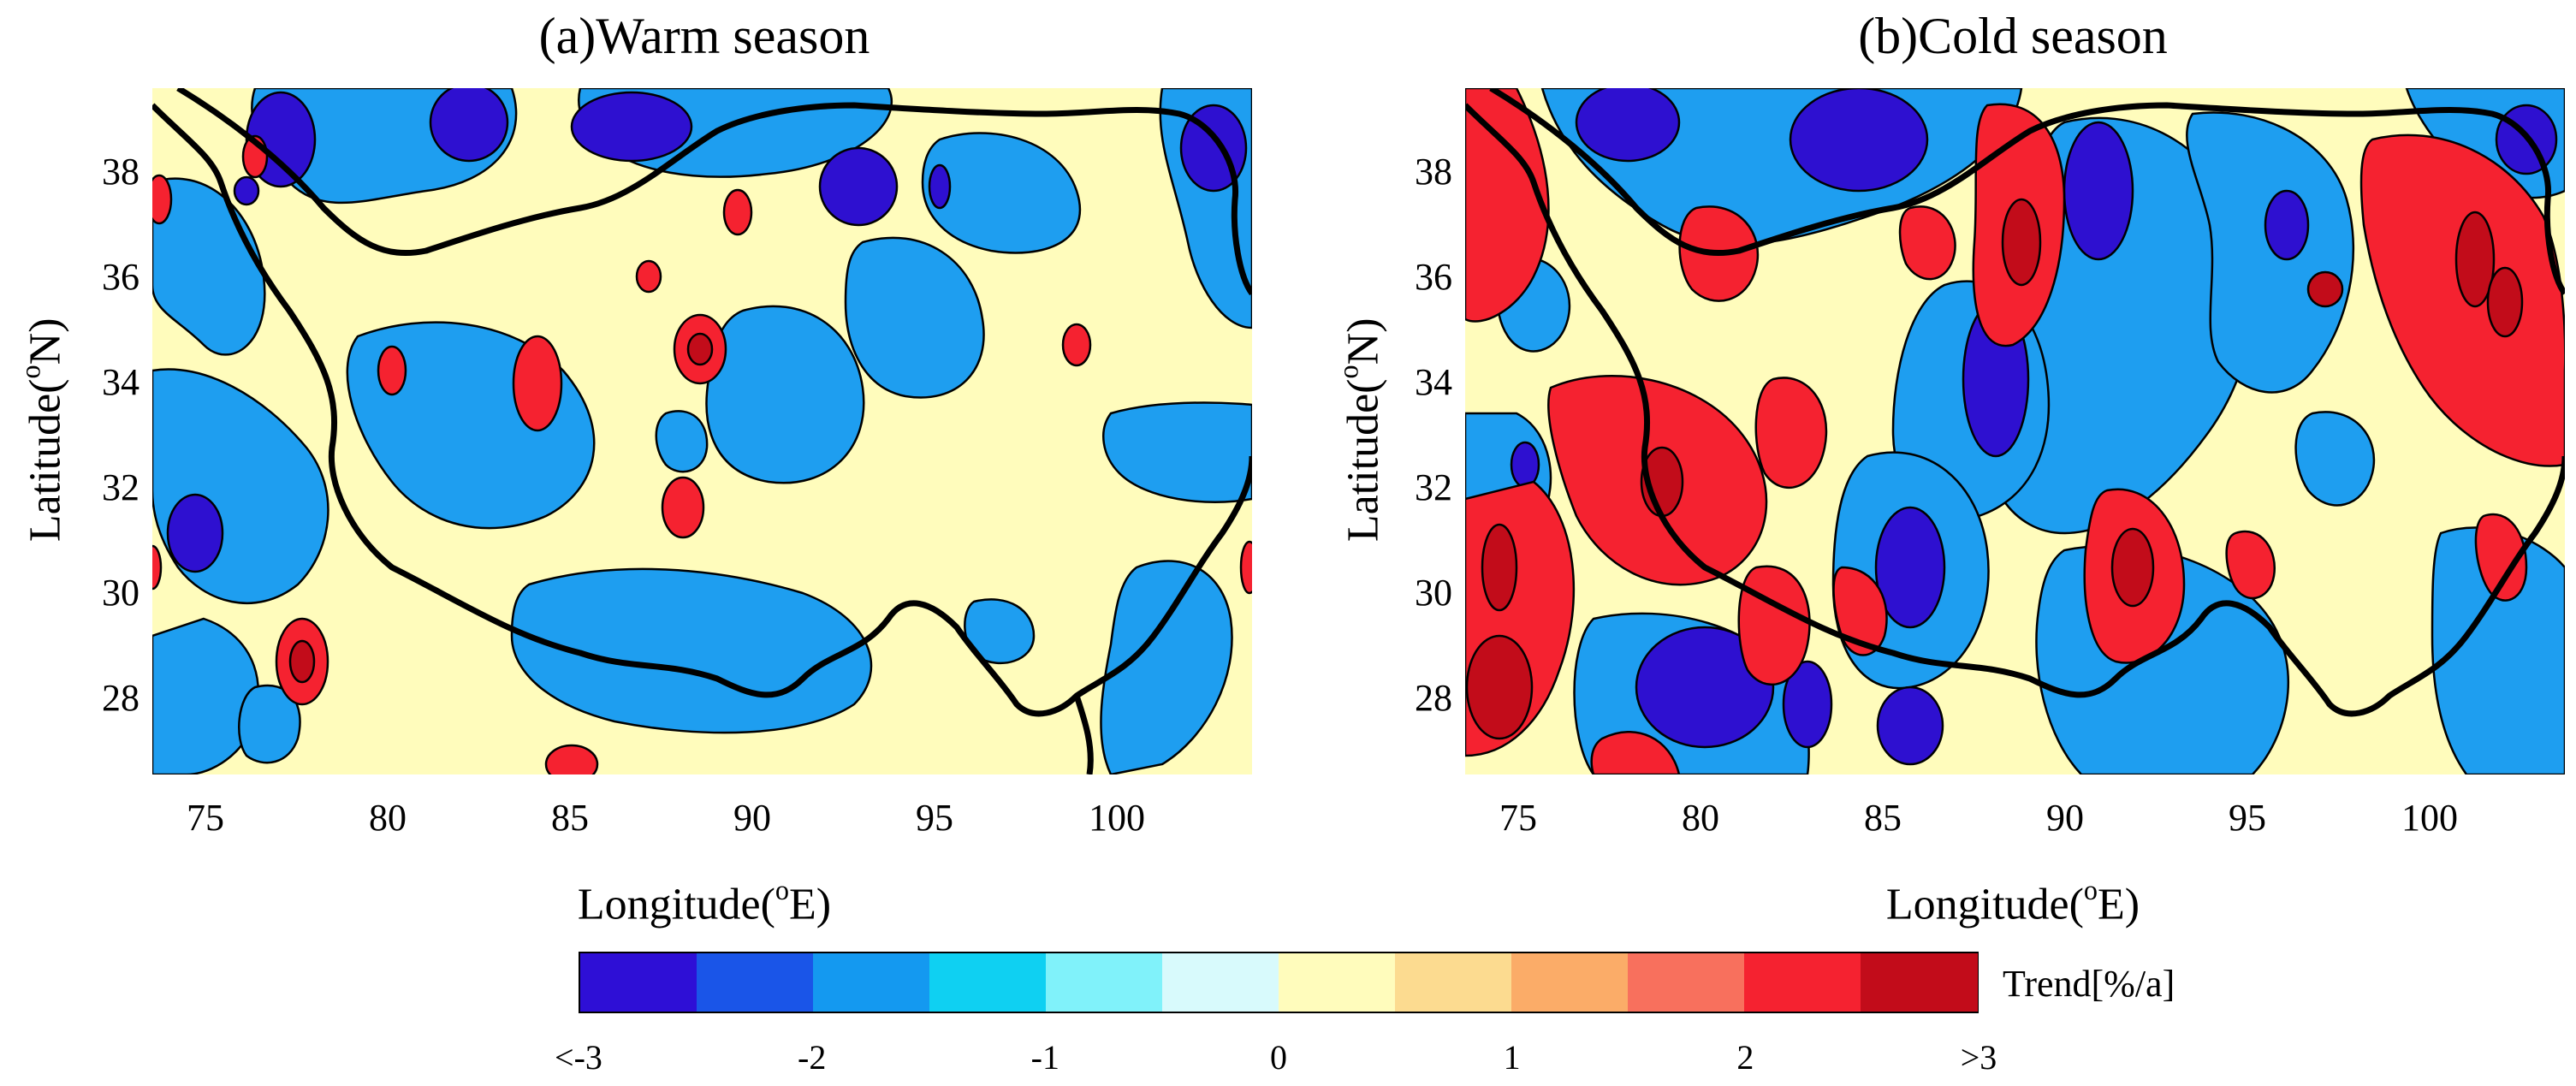  What do you see at coordinates (1433, 593) in the screenshot?
I see `panel-b-ytick: 30` at bounding box center [1433, 593].